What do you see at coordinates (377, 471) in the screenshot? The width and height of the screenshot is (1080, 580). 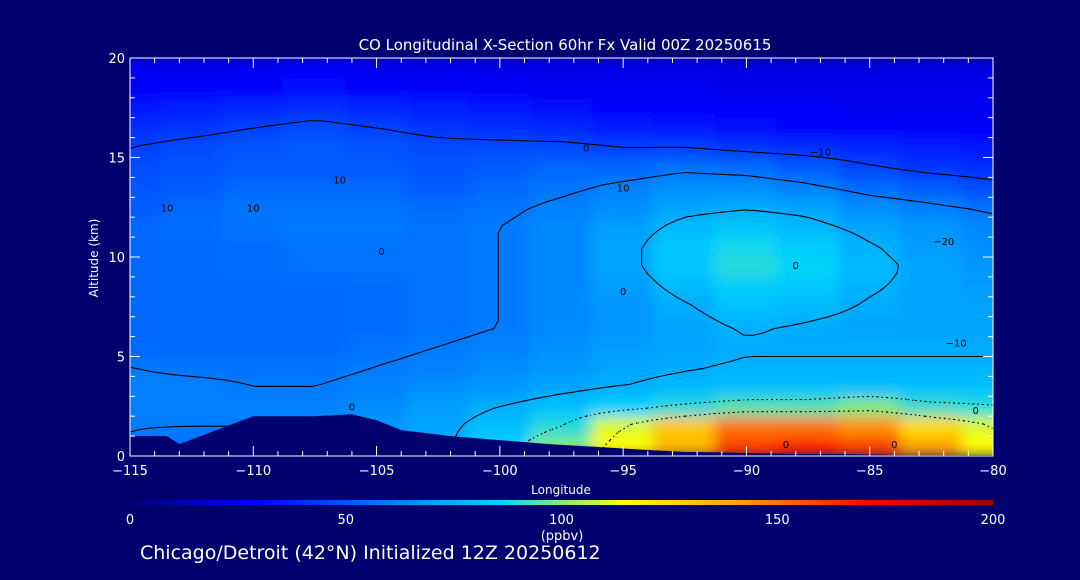 I see `x-tick-label: −105` at bounding box center [377, 471].